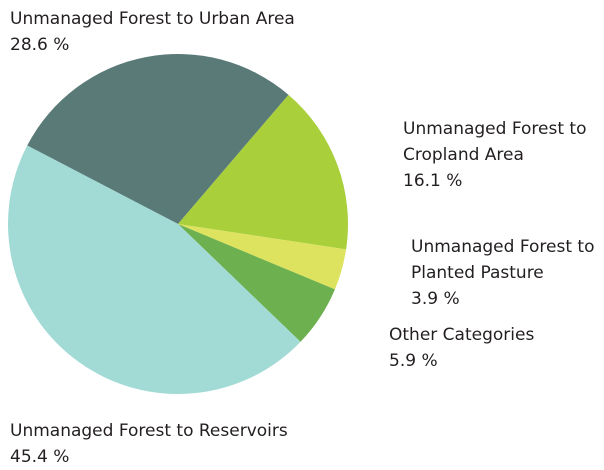 The image size is (604, 470). I want to click on slice-label: Other Categories 5.9 %, so click(489, 348).